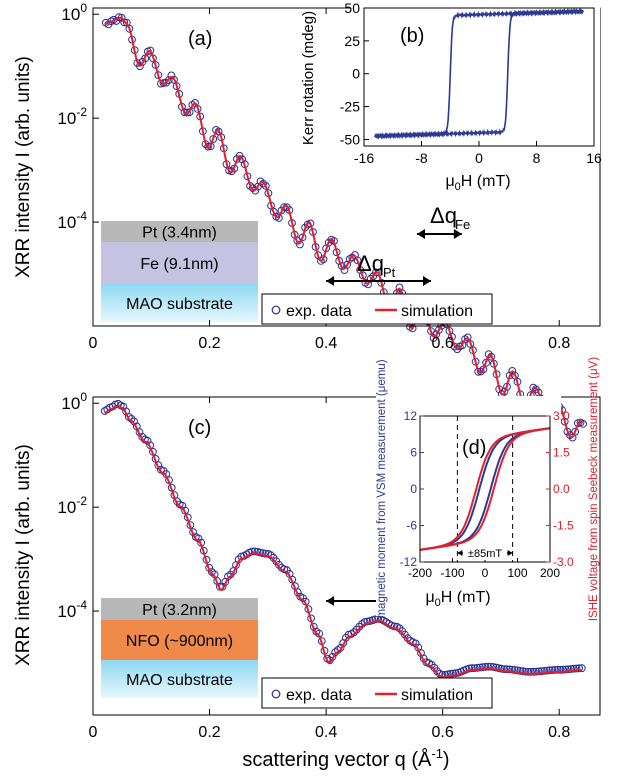 This screenshot has width=633, height=779. I want to click on delta-q-fe-symbol: Δq, so click(443, 215).